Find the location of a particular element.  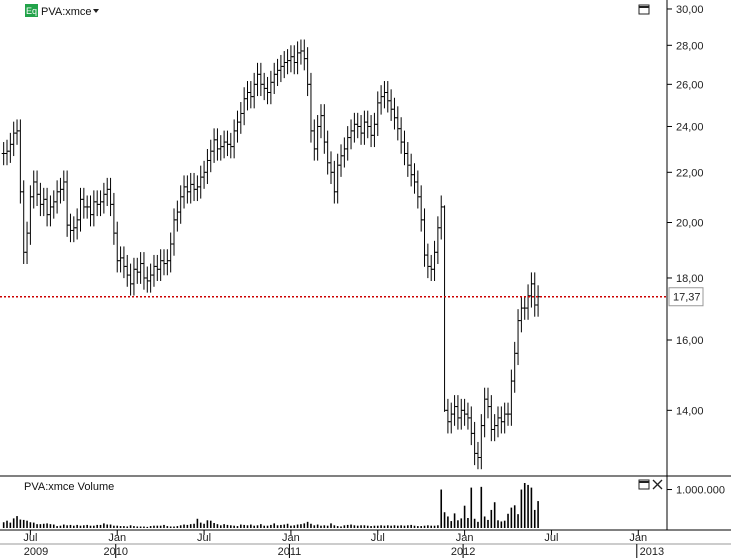

price-tick-label: 22,00 is located at coordinates (690, 173).